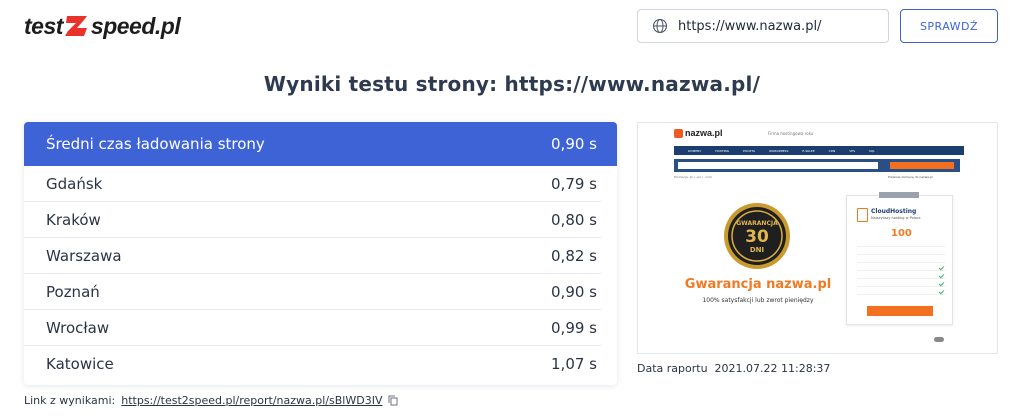 Image resolution: width=1024 pixels, height=420 pixels. Describe the element at coordinates (922, 165) in the screenshot. I see `mini-search-button` at that location.